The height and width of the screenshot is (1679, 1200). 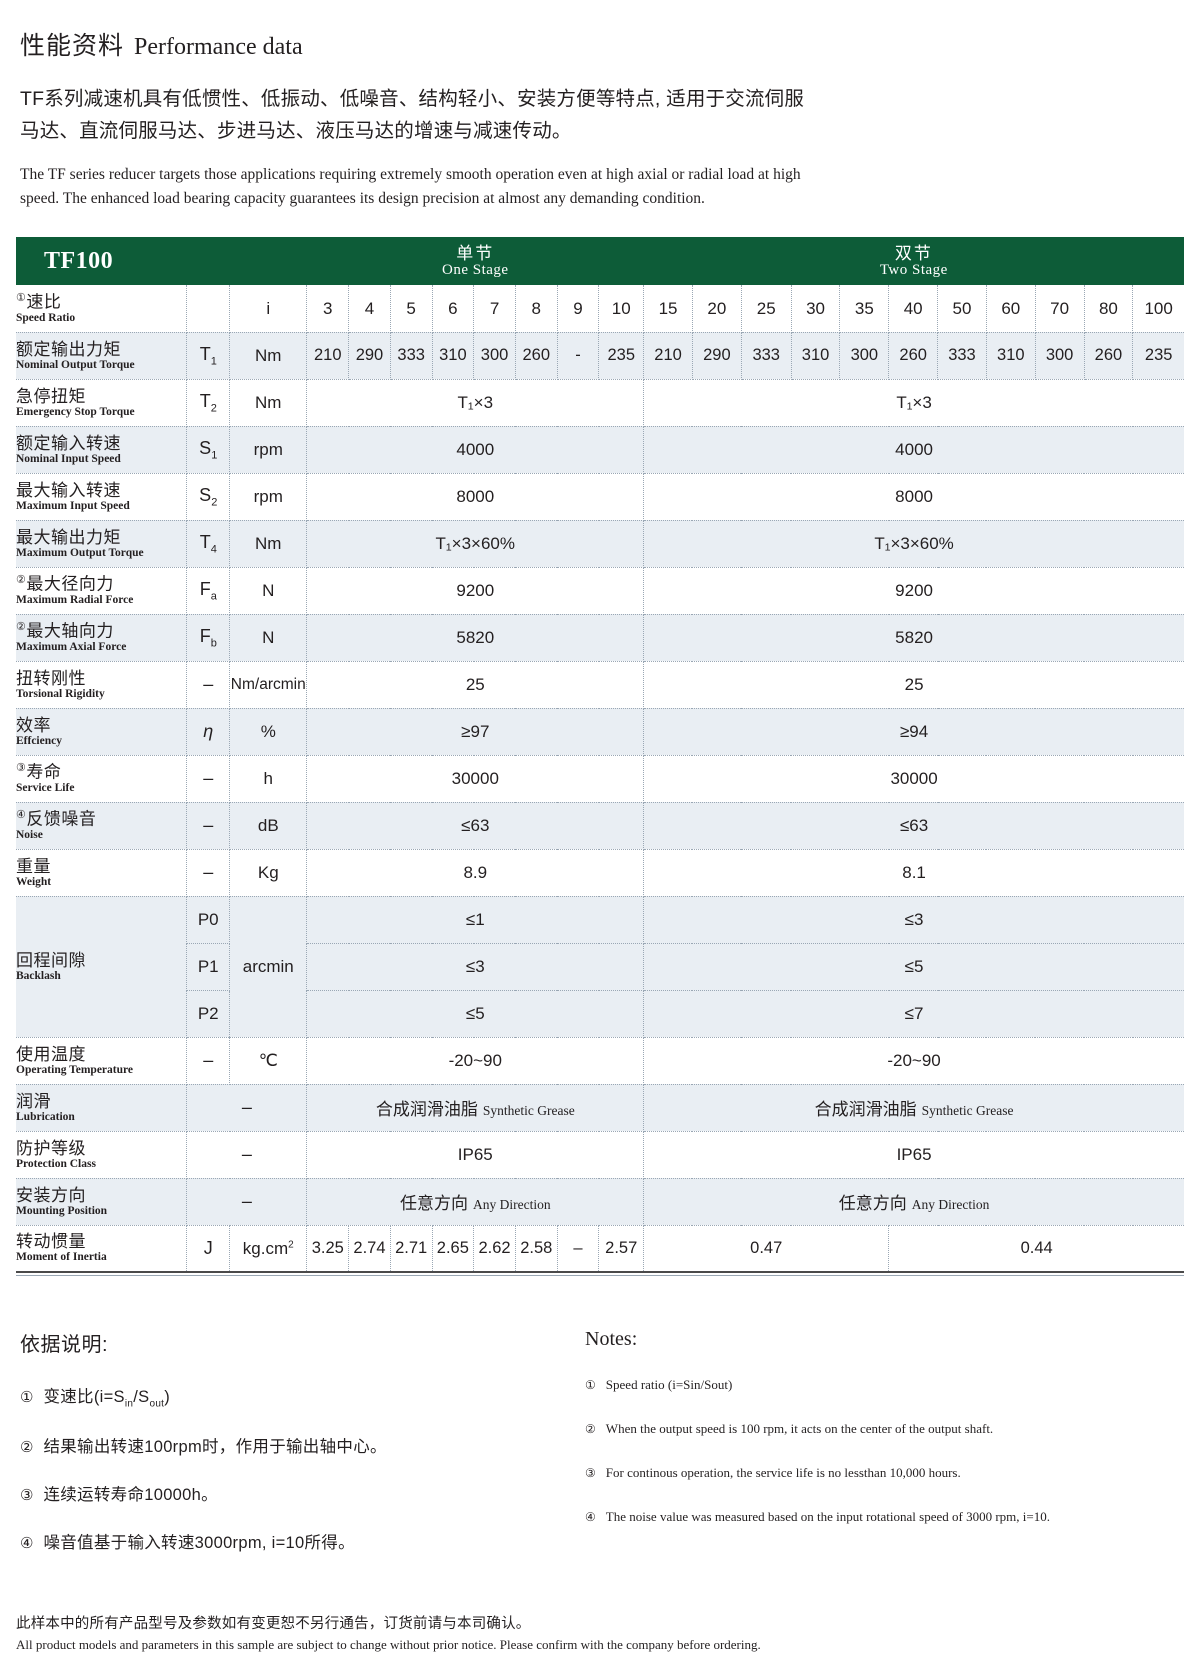 I want to click on row-backlash-p2: P2 ≤5 ≤7, so click(x=600, y=1014).